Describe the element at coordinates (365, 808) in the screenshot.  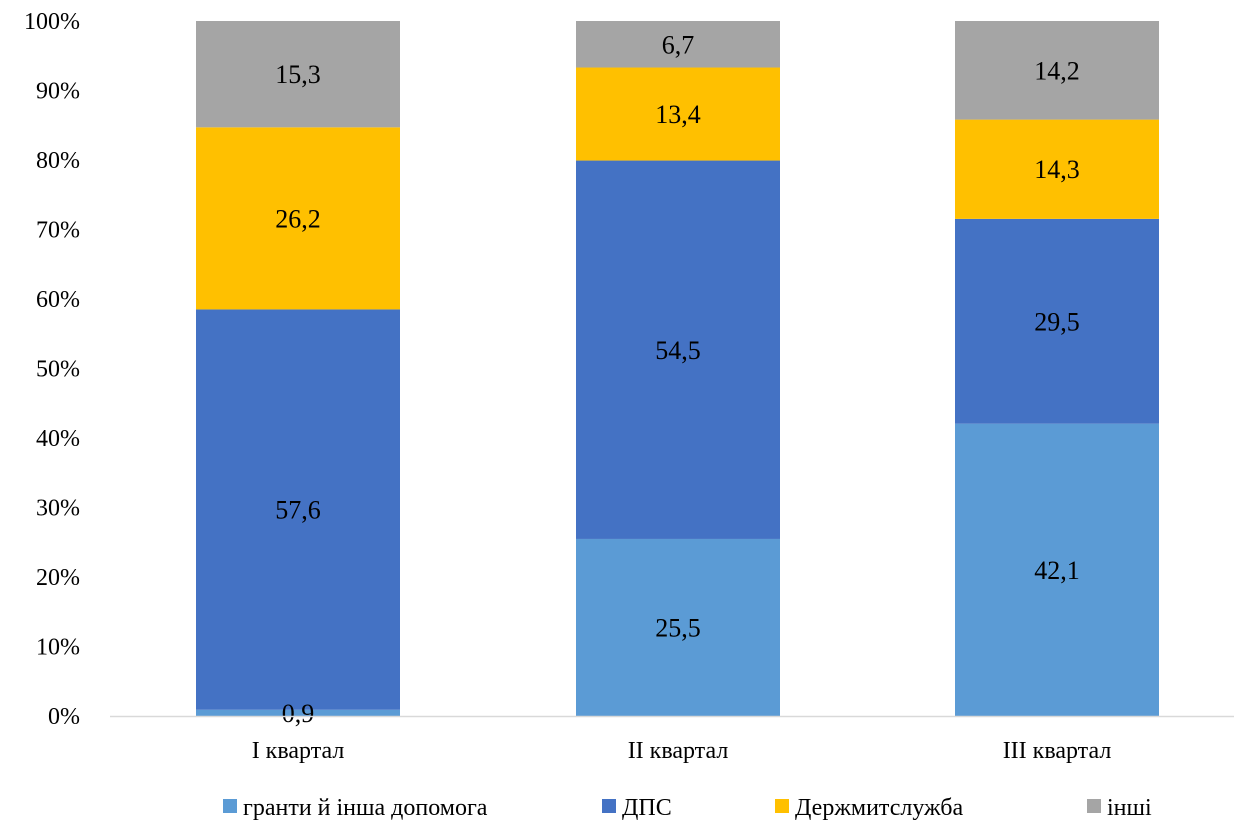
I see `legend-label: гранти й інша допомога` at that location.